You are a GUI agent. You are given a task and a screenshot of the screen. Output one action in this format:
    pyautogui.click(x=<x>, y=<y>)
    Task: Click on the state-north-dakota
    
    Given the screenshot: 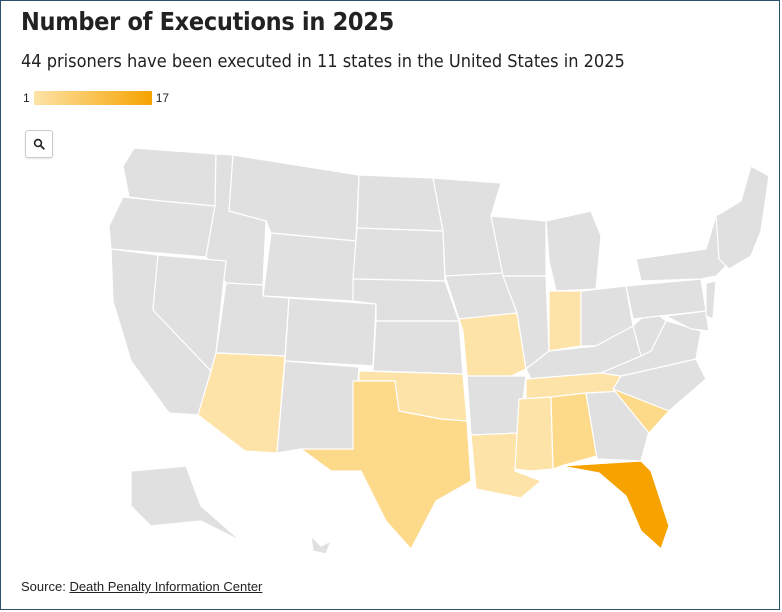 What is the action you would take?
    pyautogui.click(x=400, y=203)
    